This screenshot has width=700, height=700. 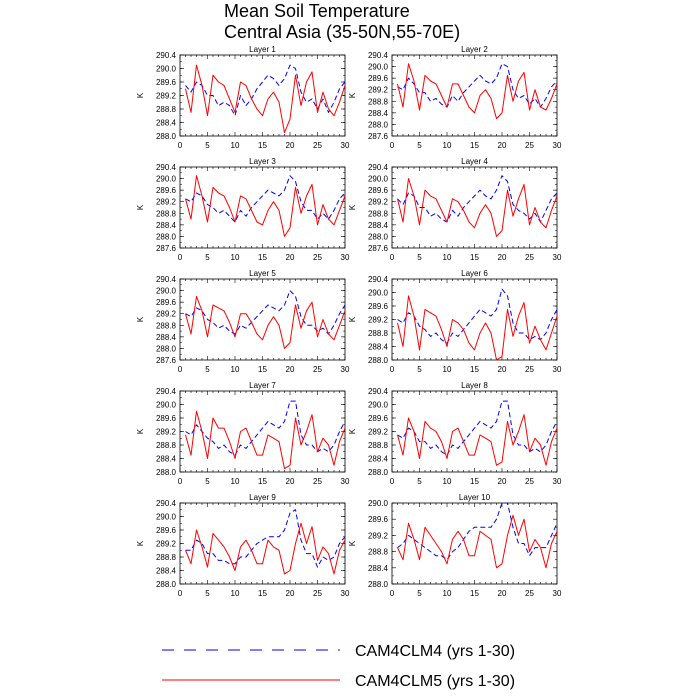 What do you see at coordinates (140, 431) in the screenshot?
I see `y-axis-label-layer-7: K` at bounding box center [140, 431].